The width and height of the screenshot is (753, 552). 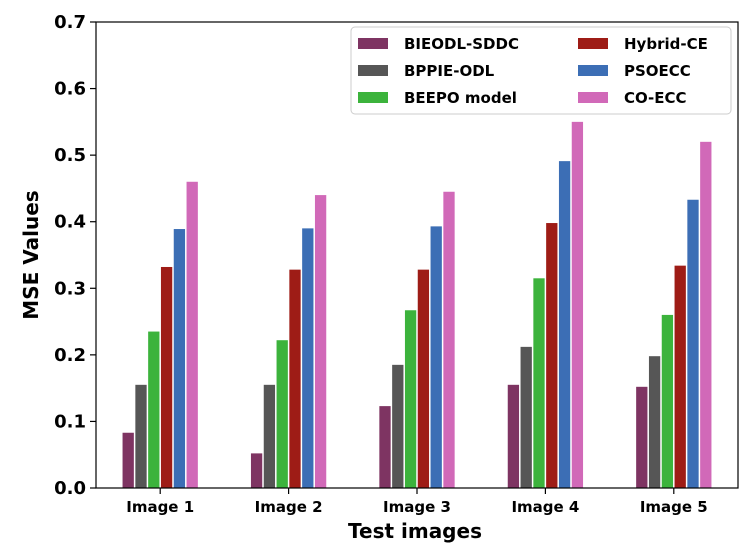 I want to click on y-tick-label: 0.6, so click(x=70, y=89).